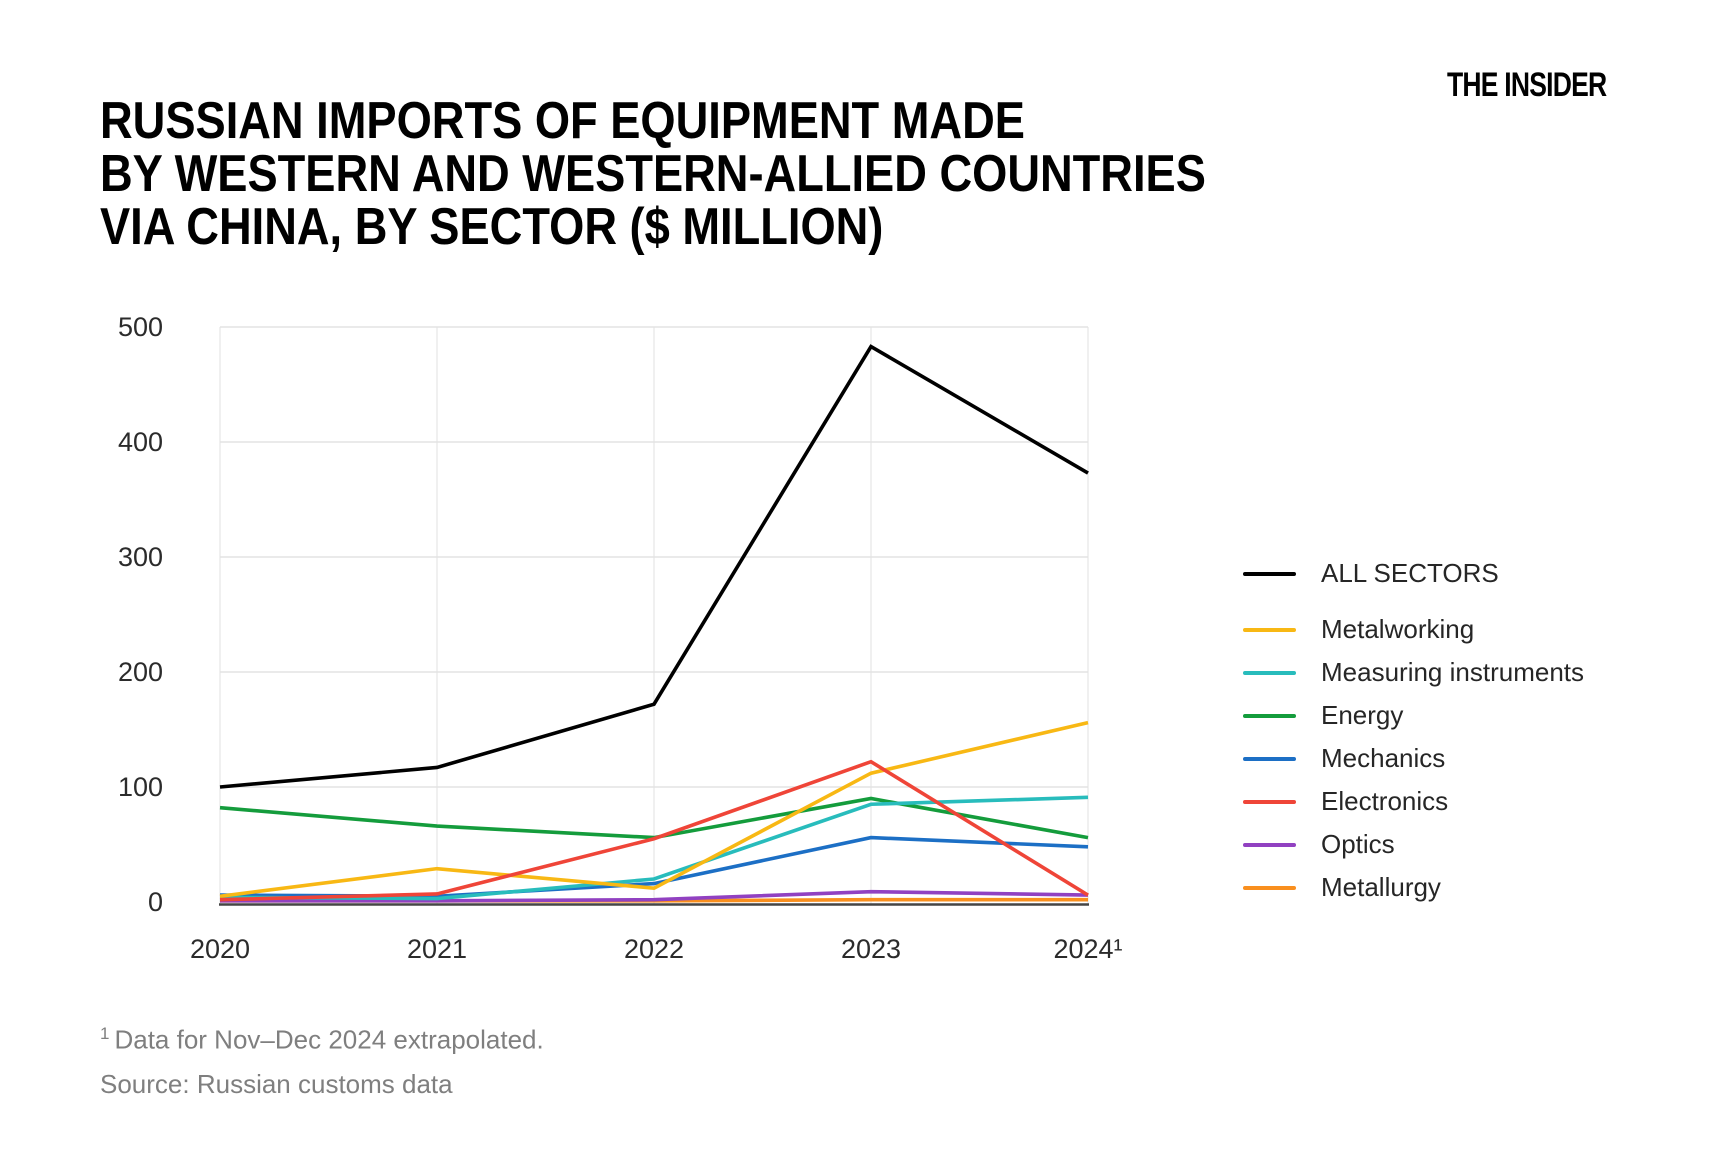  Describe the element at coordinates (276, 1083) in the screenshot. I see `source-note: Source: Russian customs data` at that location.